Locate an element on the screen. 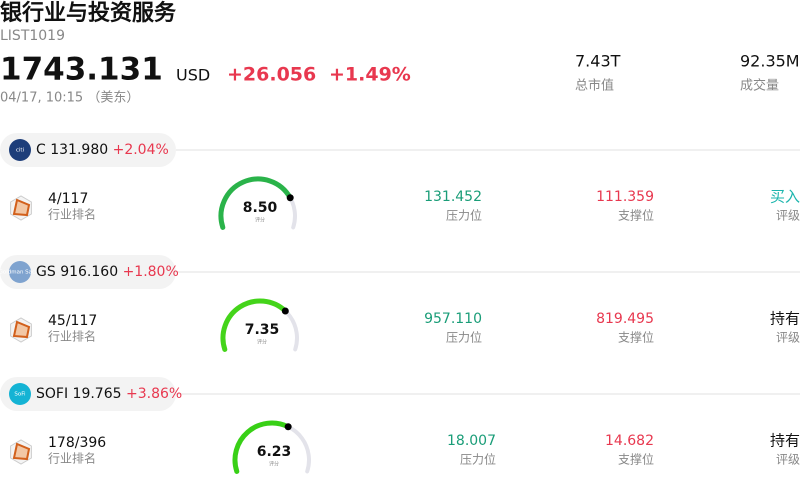 The image size is (800, 488). resistance: 957.110 is located at coordinates (453, 319).